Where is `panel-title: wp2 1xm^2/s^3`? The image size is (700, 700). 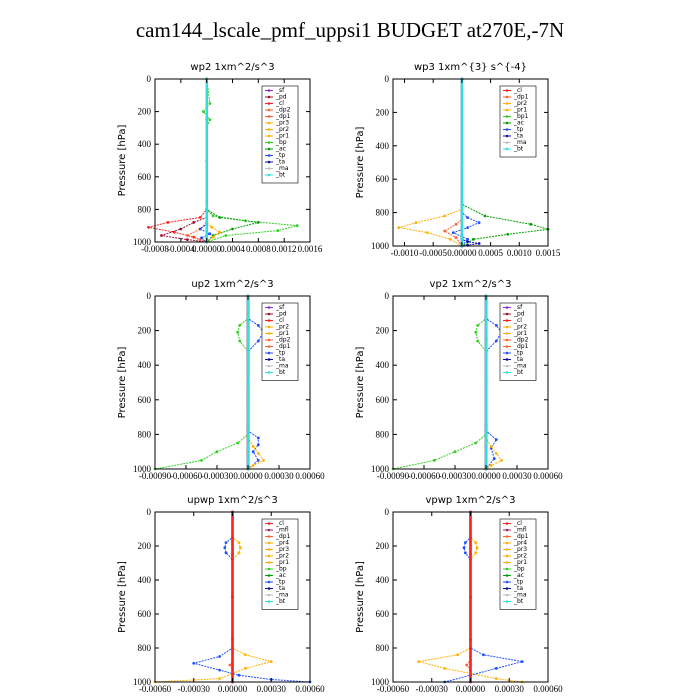 panel-title: wp2 1xm^2/s^3 is located at coordinates (232, 67).